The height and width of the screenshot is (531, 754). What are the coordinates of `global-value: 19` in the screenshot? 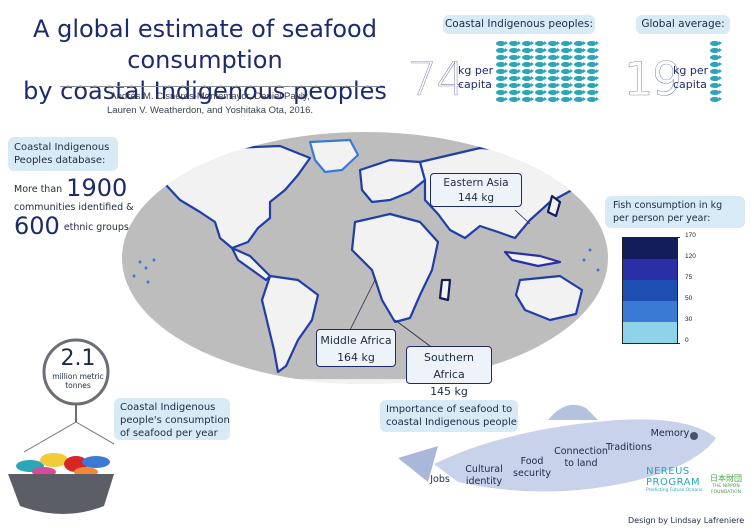 It's located at (653, 79).